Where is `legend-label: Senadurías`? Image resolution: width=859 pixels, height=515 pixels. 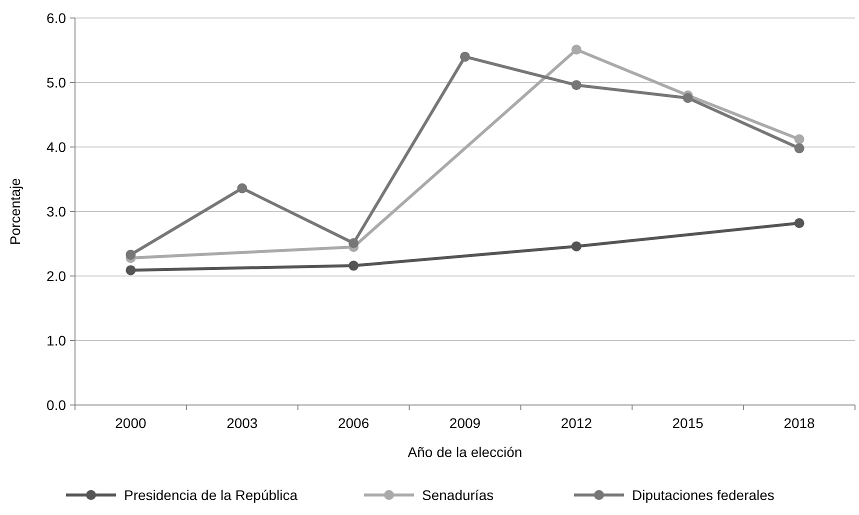
legend-label: Senadurías is located at coordinates (458, 494).